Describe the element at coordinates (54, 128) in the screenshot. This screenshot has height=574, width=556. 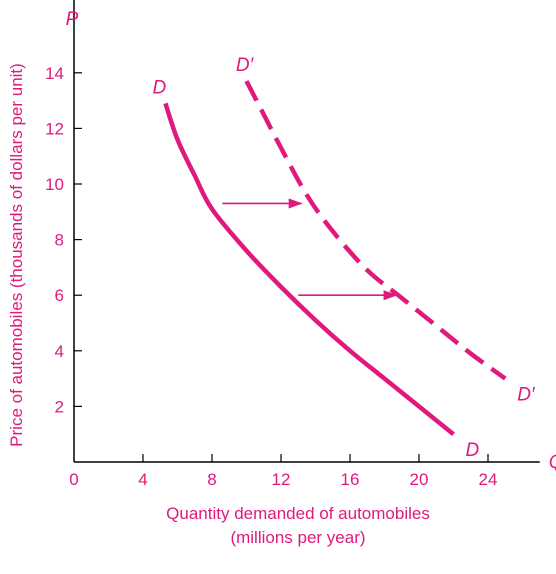
I see `y-tick-label: 12` at that location.